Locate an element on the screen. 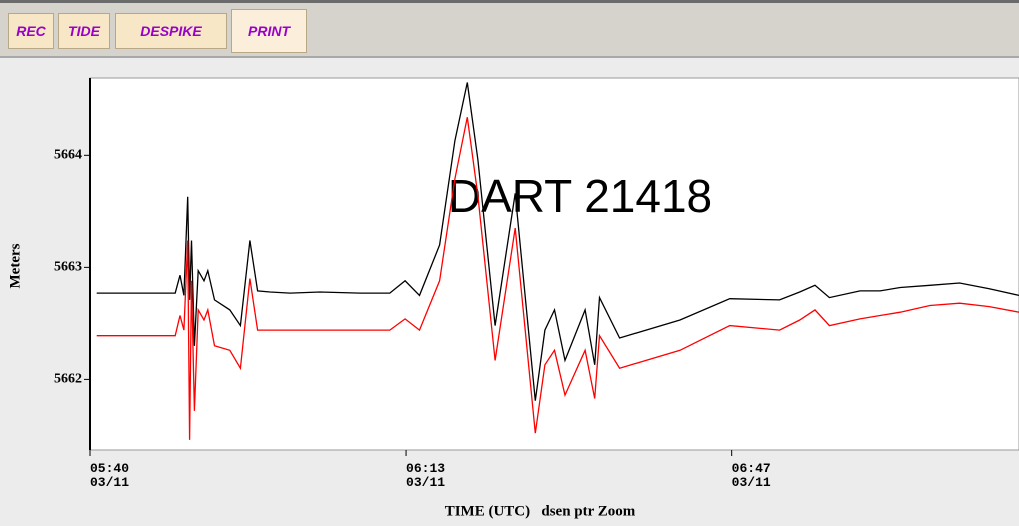 The height and width of the screenshot is (526, 1019). x-axis-label: TIME (UTC) dsen ptr Zoom is located at coordinates (540, 511).